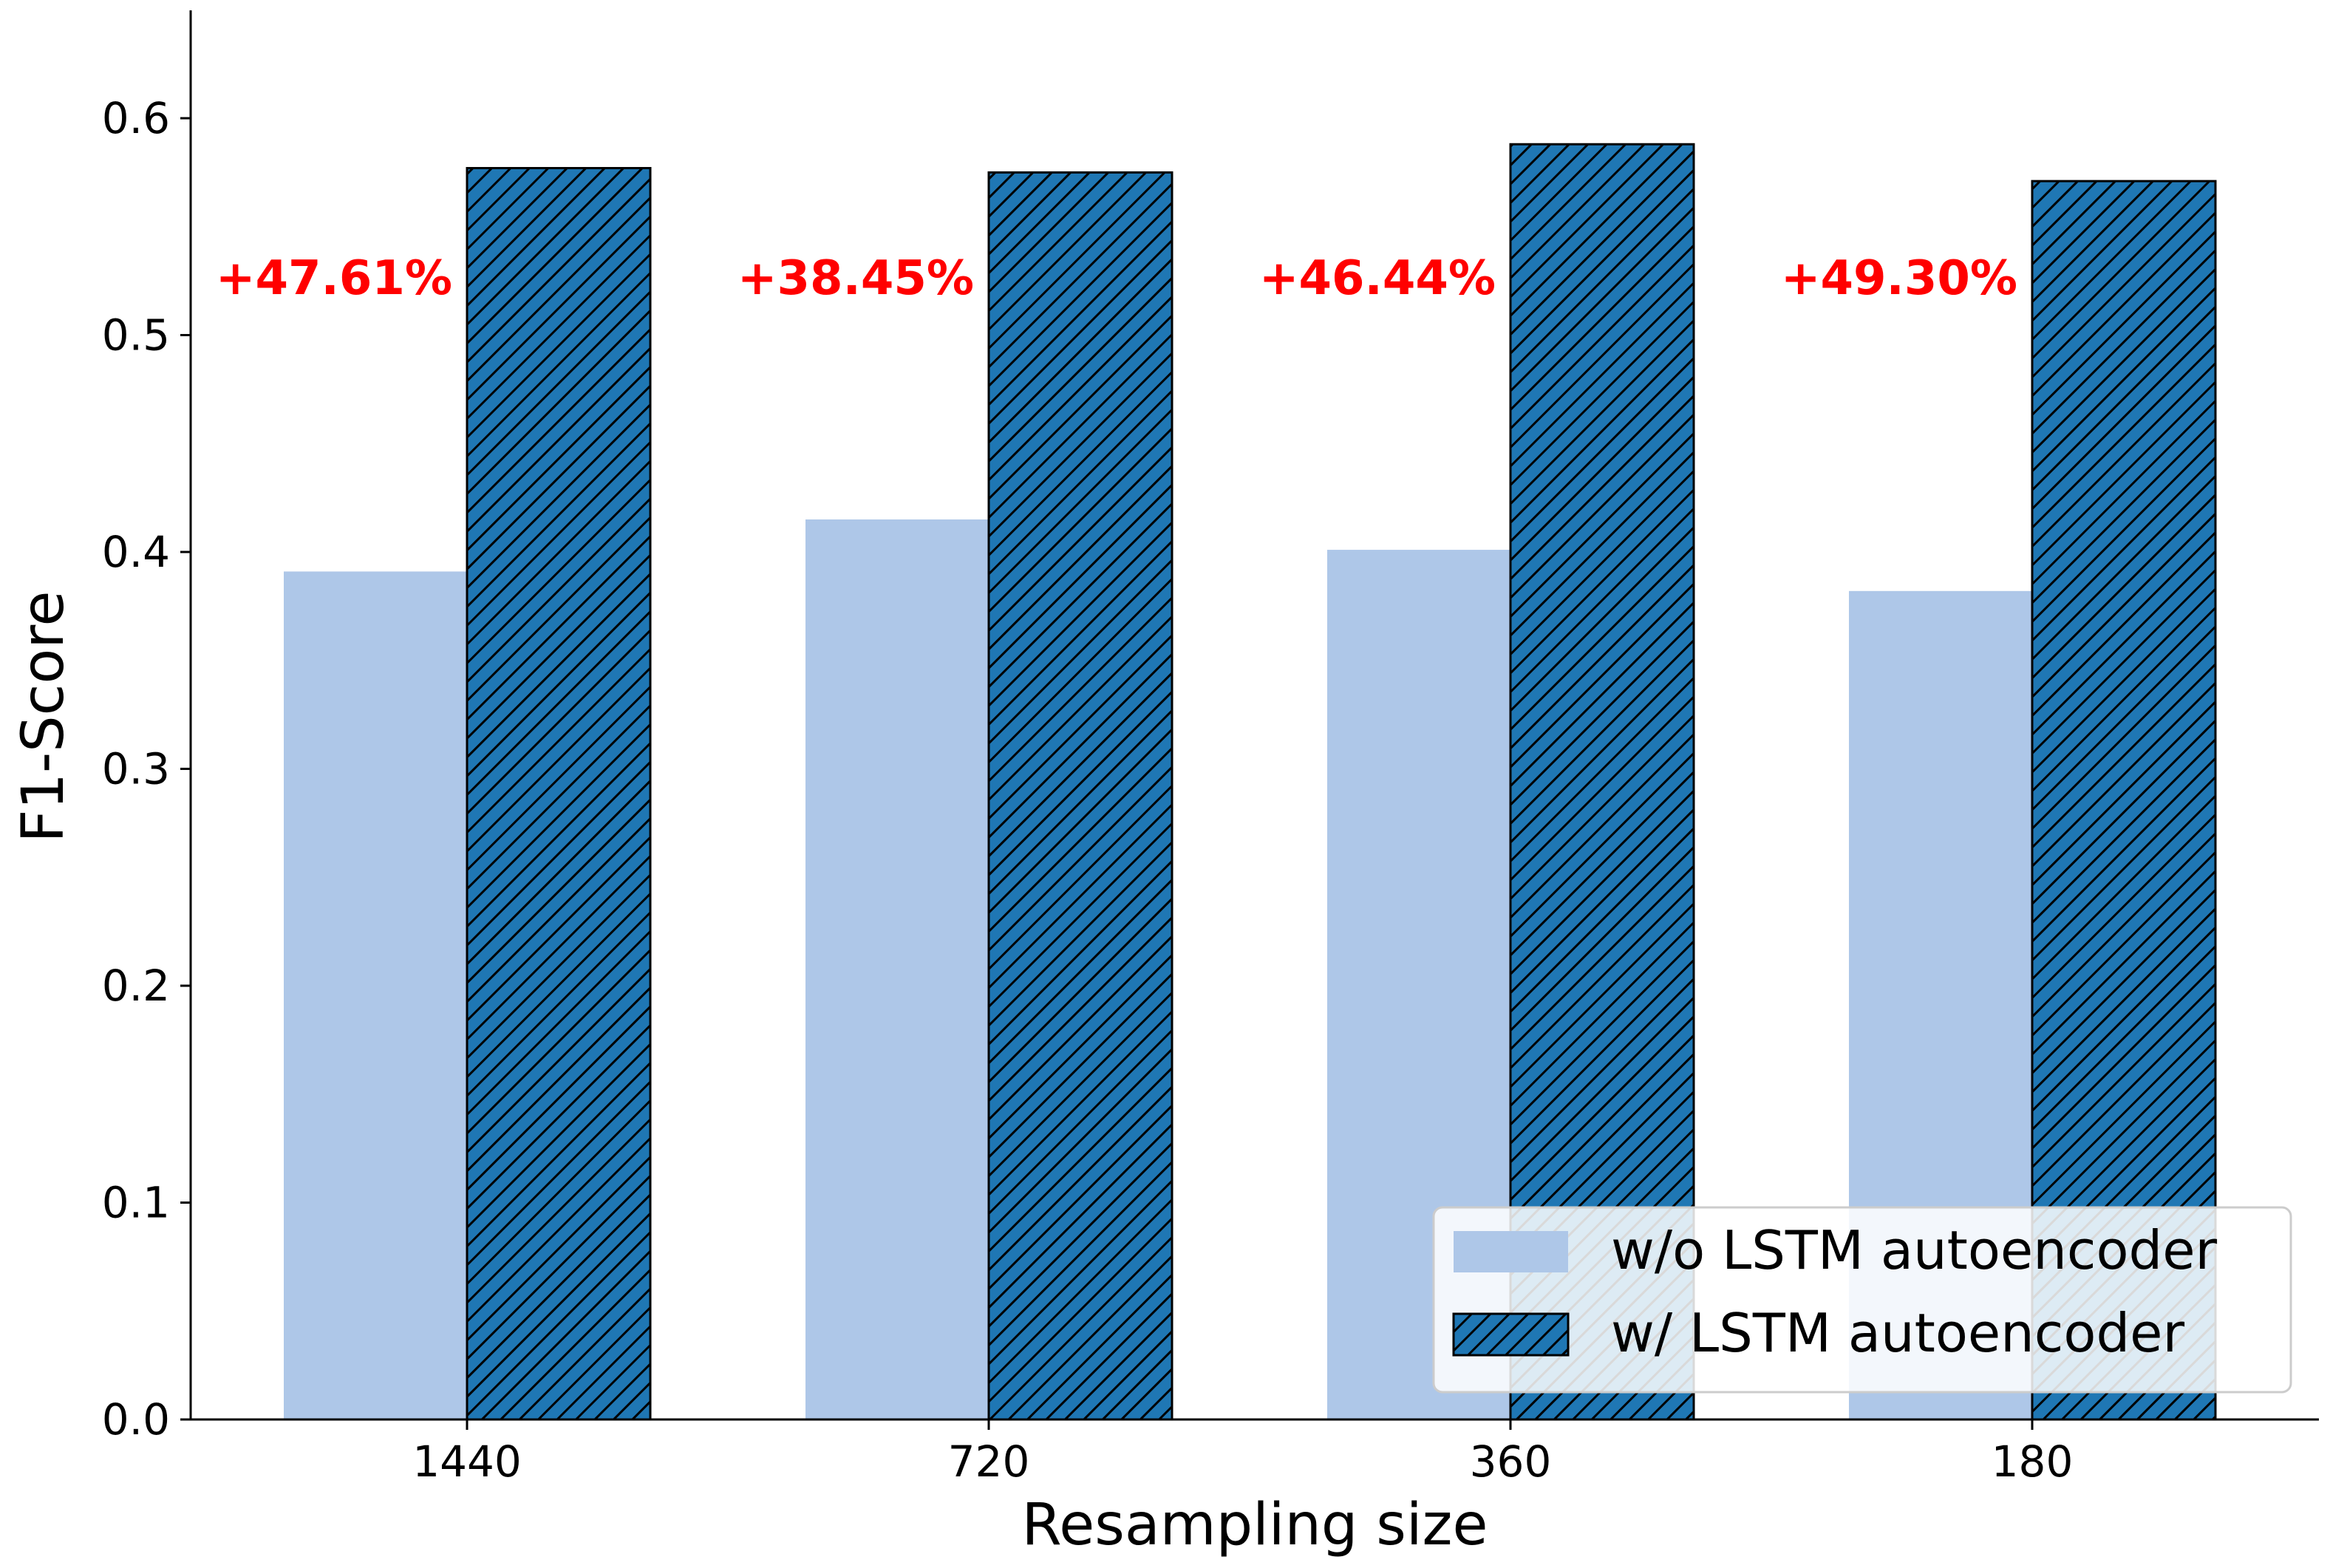  I want to click on legend-swatch-with-autoencoder, so click(1511, 1334).